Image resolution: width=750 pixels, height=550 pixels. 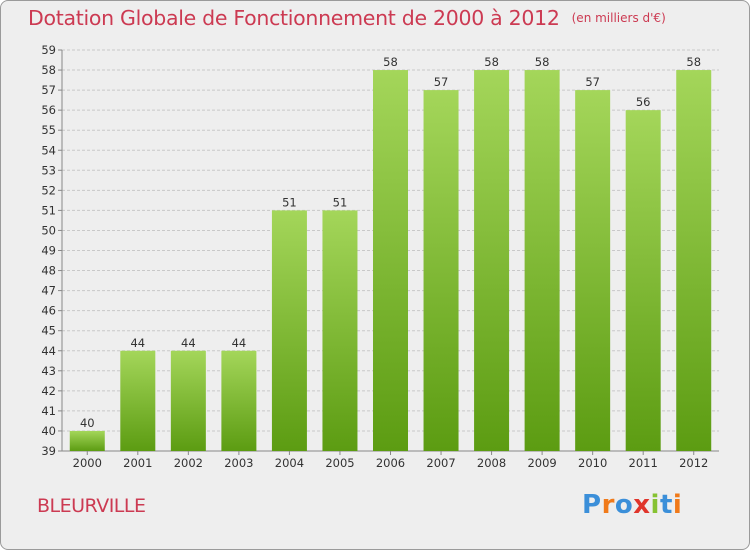 I want to click on logo-letter: P, so click(x=592, y=505).